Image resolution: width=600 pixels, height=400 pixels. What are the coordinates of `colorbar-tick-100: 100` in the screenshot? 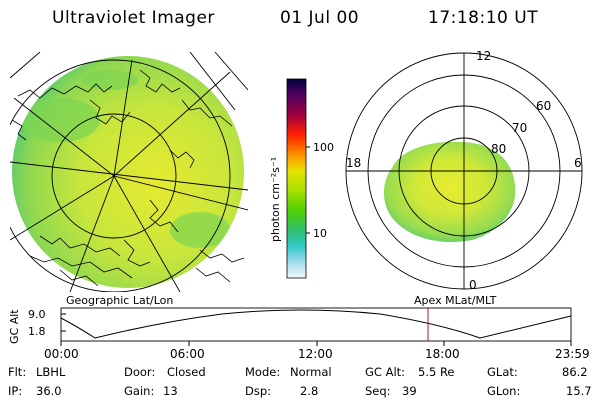 It's located at (323, 147).